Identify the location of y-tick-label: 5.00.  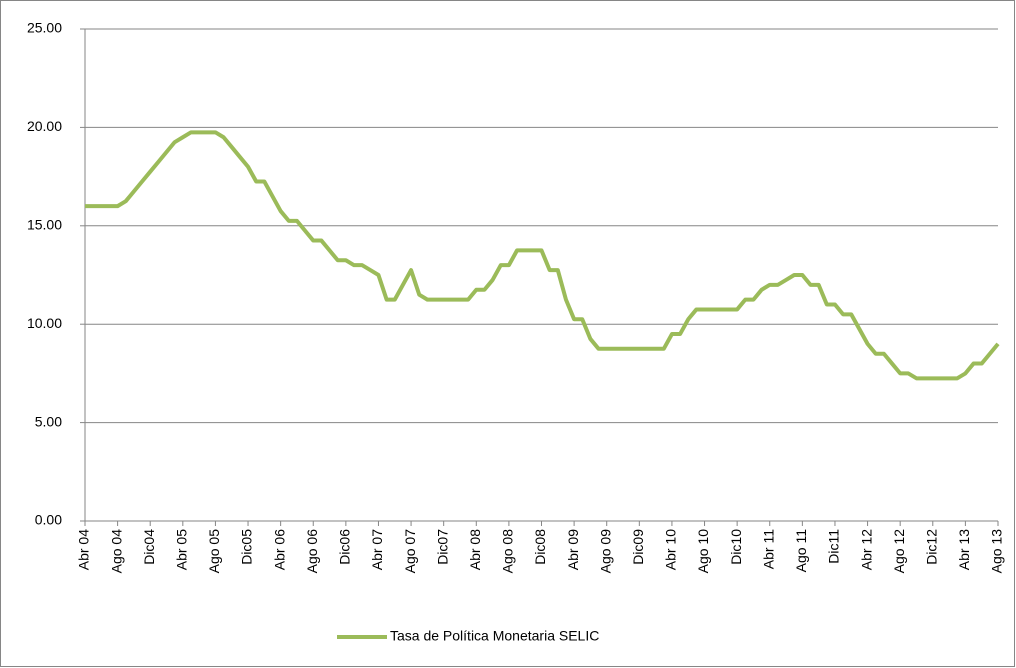
(48, 421).